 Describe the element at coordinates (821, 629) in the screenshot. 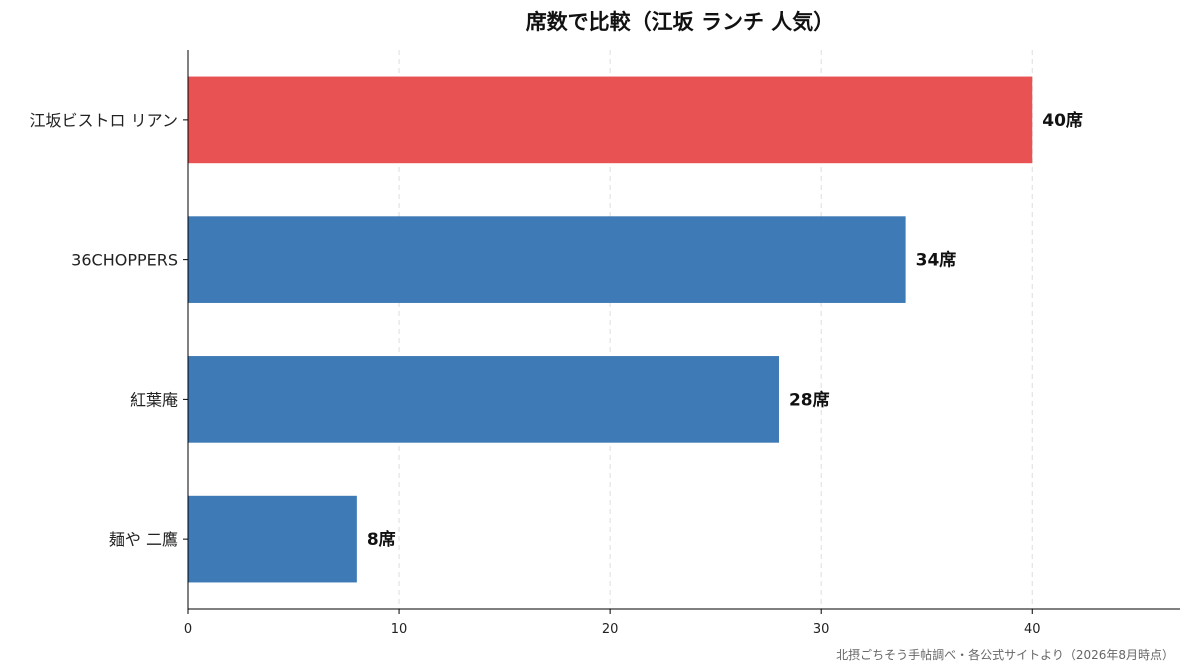

I see `x-tick-label: 30` at that location.